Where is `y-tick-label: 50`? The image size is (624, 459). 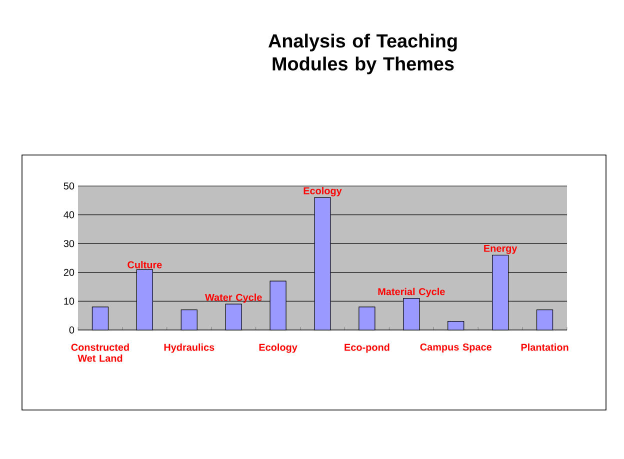 y-tick-label: 50 is located at coordinates (69, 186).